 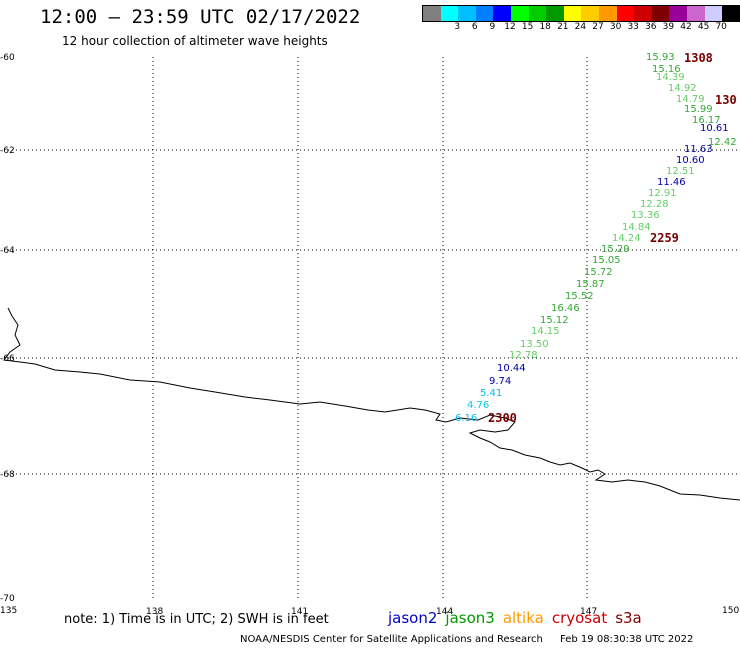 What do you see at coordinates (690, 160) in the screenshot?
I see `wave-height-value: 10.60` at bounding box center [690, 160].